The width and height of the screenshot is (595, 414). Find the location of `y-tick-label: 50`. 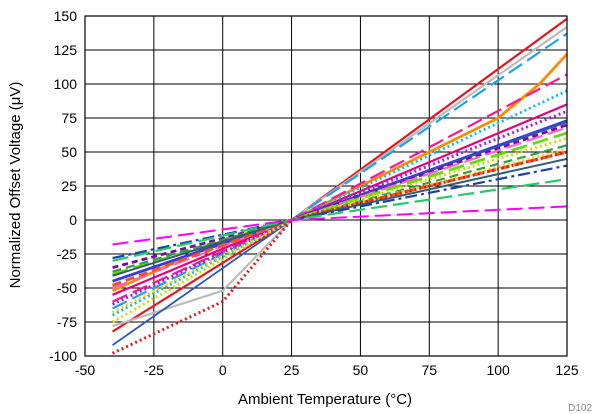

y-tick-label: 50 is located at coordinates (69, 152).